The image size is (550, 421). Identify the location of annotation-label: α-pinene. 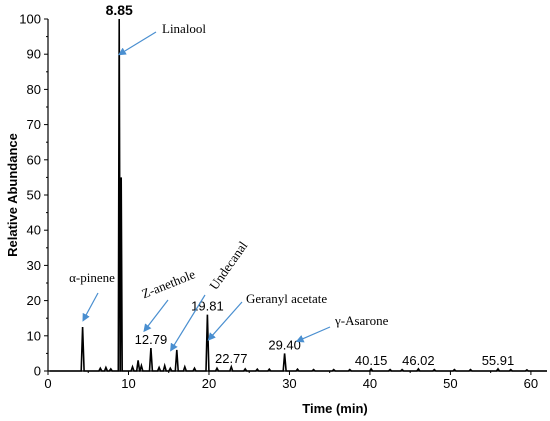
(92, 277).